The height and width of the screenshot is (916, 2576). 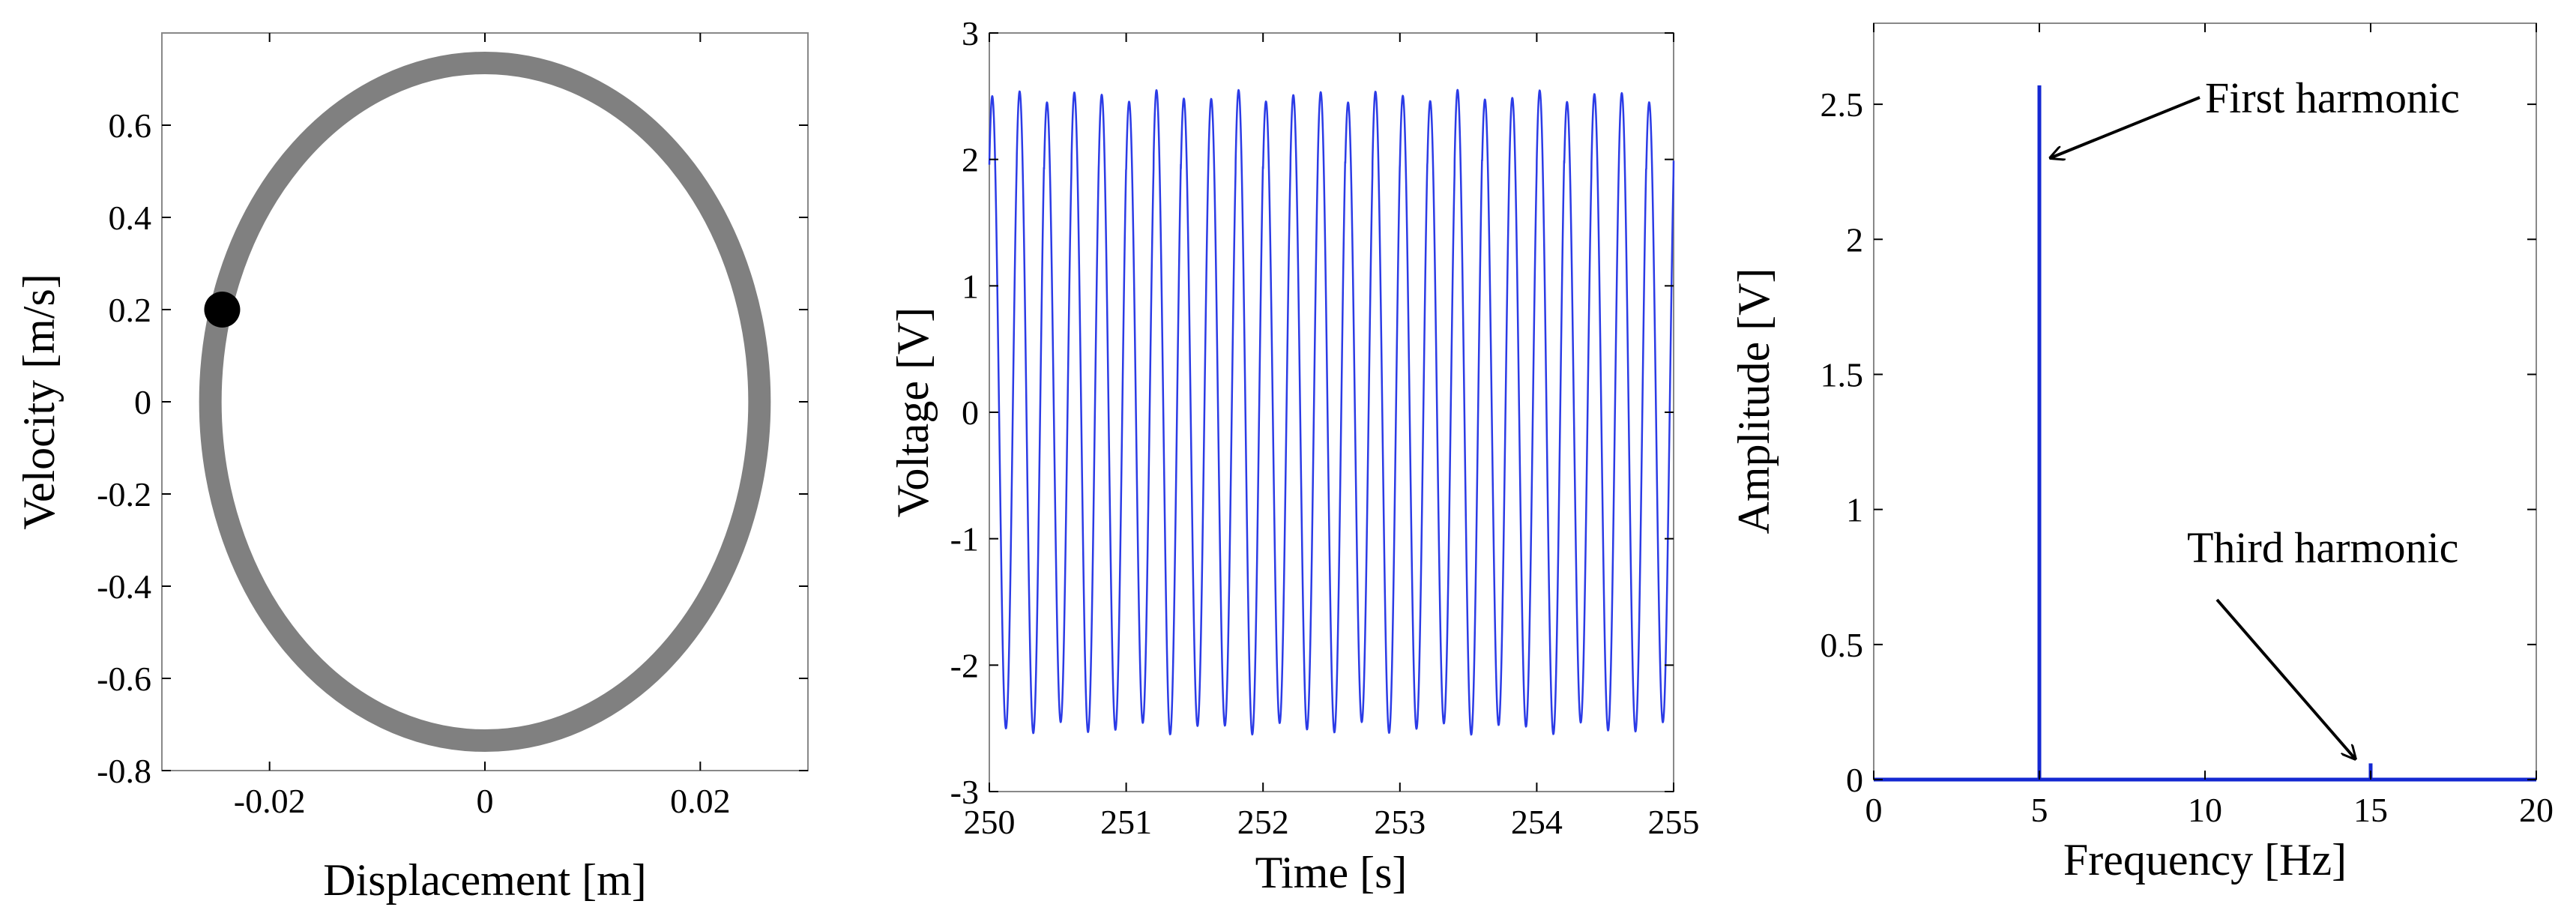 I want to click on 1-y-tick-label: 2, so click(x=970, y=160).